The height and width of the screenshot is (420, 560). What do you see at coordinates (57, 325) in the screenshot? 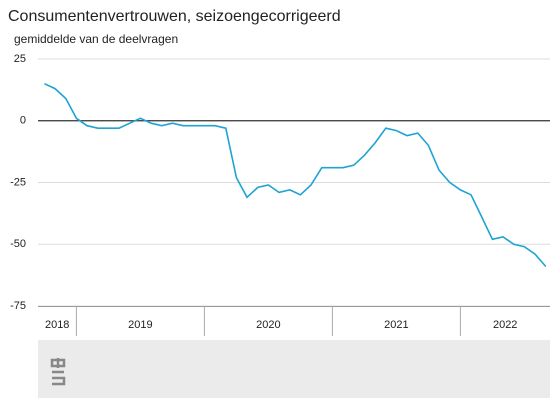
I see `x-tick-label: 2018` at bounding box center [57, 325].